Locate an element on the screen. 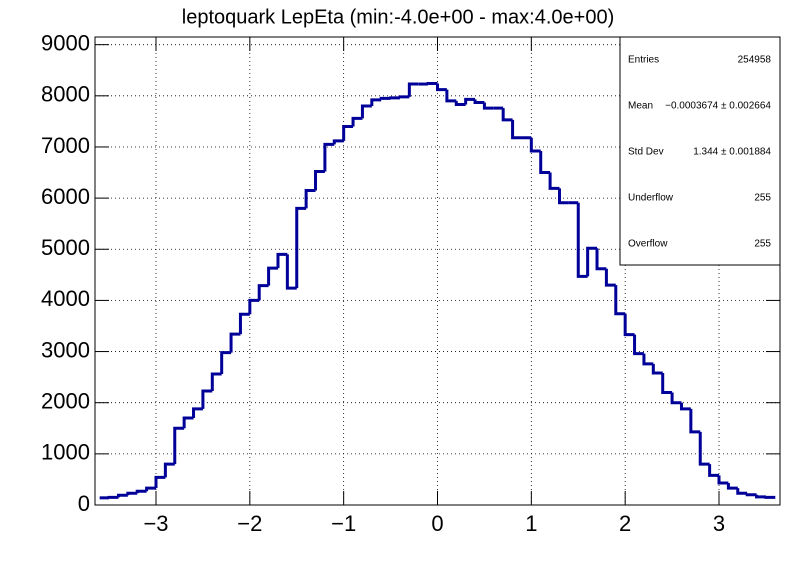 This screenshot has width=796, height=572. y-tick-label: 0 is located at coordinates (84, 503).